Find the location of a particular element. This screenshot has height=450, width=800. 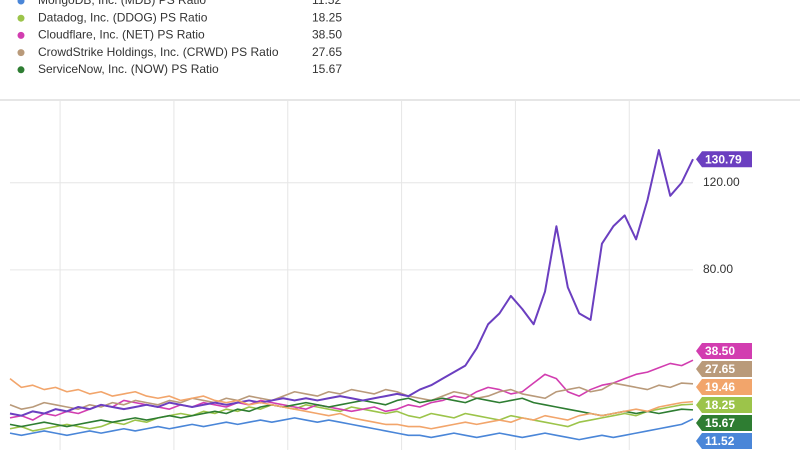

end-label: 19.46 is located at coordinates (724, 387).